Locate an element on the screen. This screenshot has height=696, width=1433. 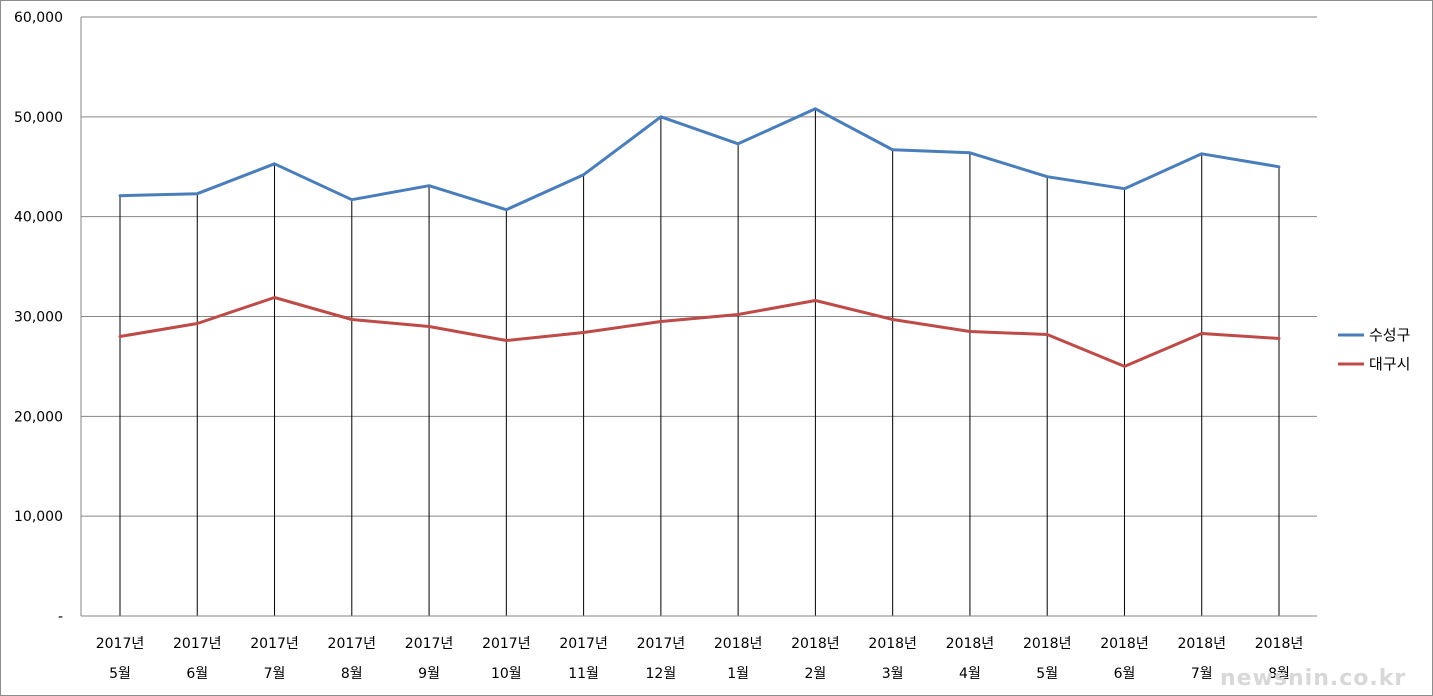
x-tick-label: 2월 is located at coordinates (816, 674).